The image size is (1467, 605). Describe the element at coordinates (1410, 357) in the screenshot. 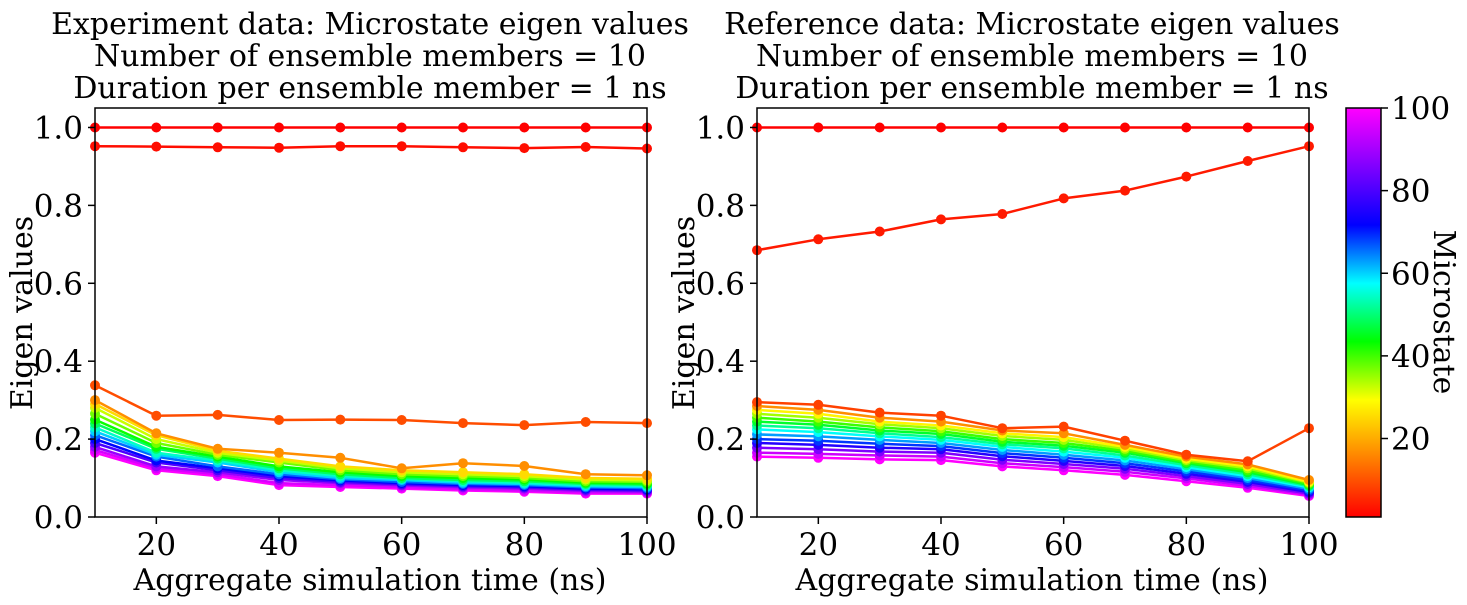

I see `colorbar-tick-label: 40` at that location.